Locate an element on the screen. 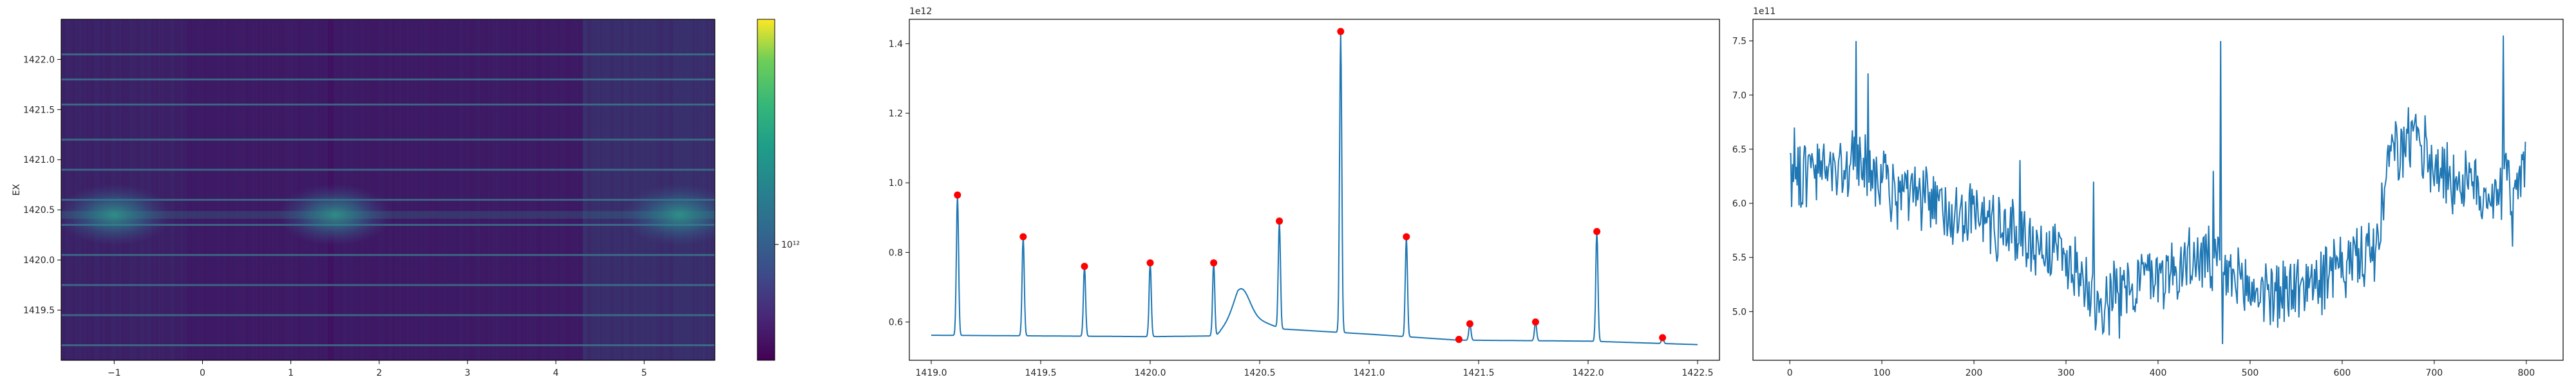 This screenshot has height=386, width=2576. heatmap-bright-band is located at coordinates (388, 214).